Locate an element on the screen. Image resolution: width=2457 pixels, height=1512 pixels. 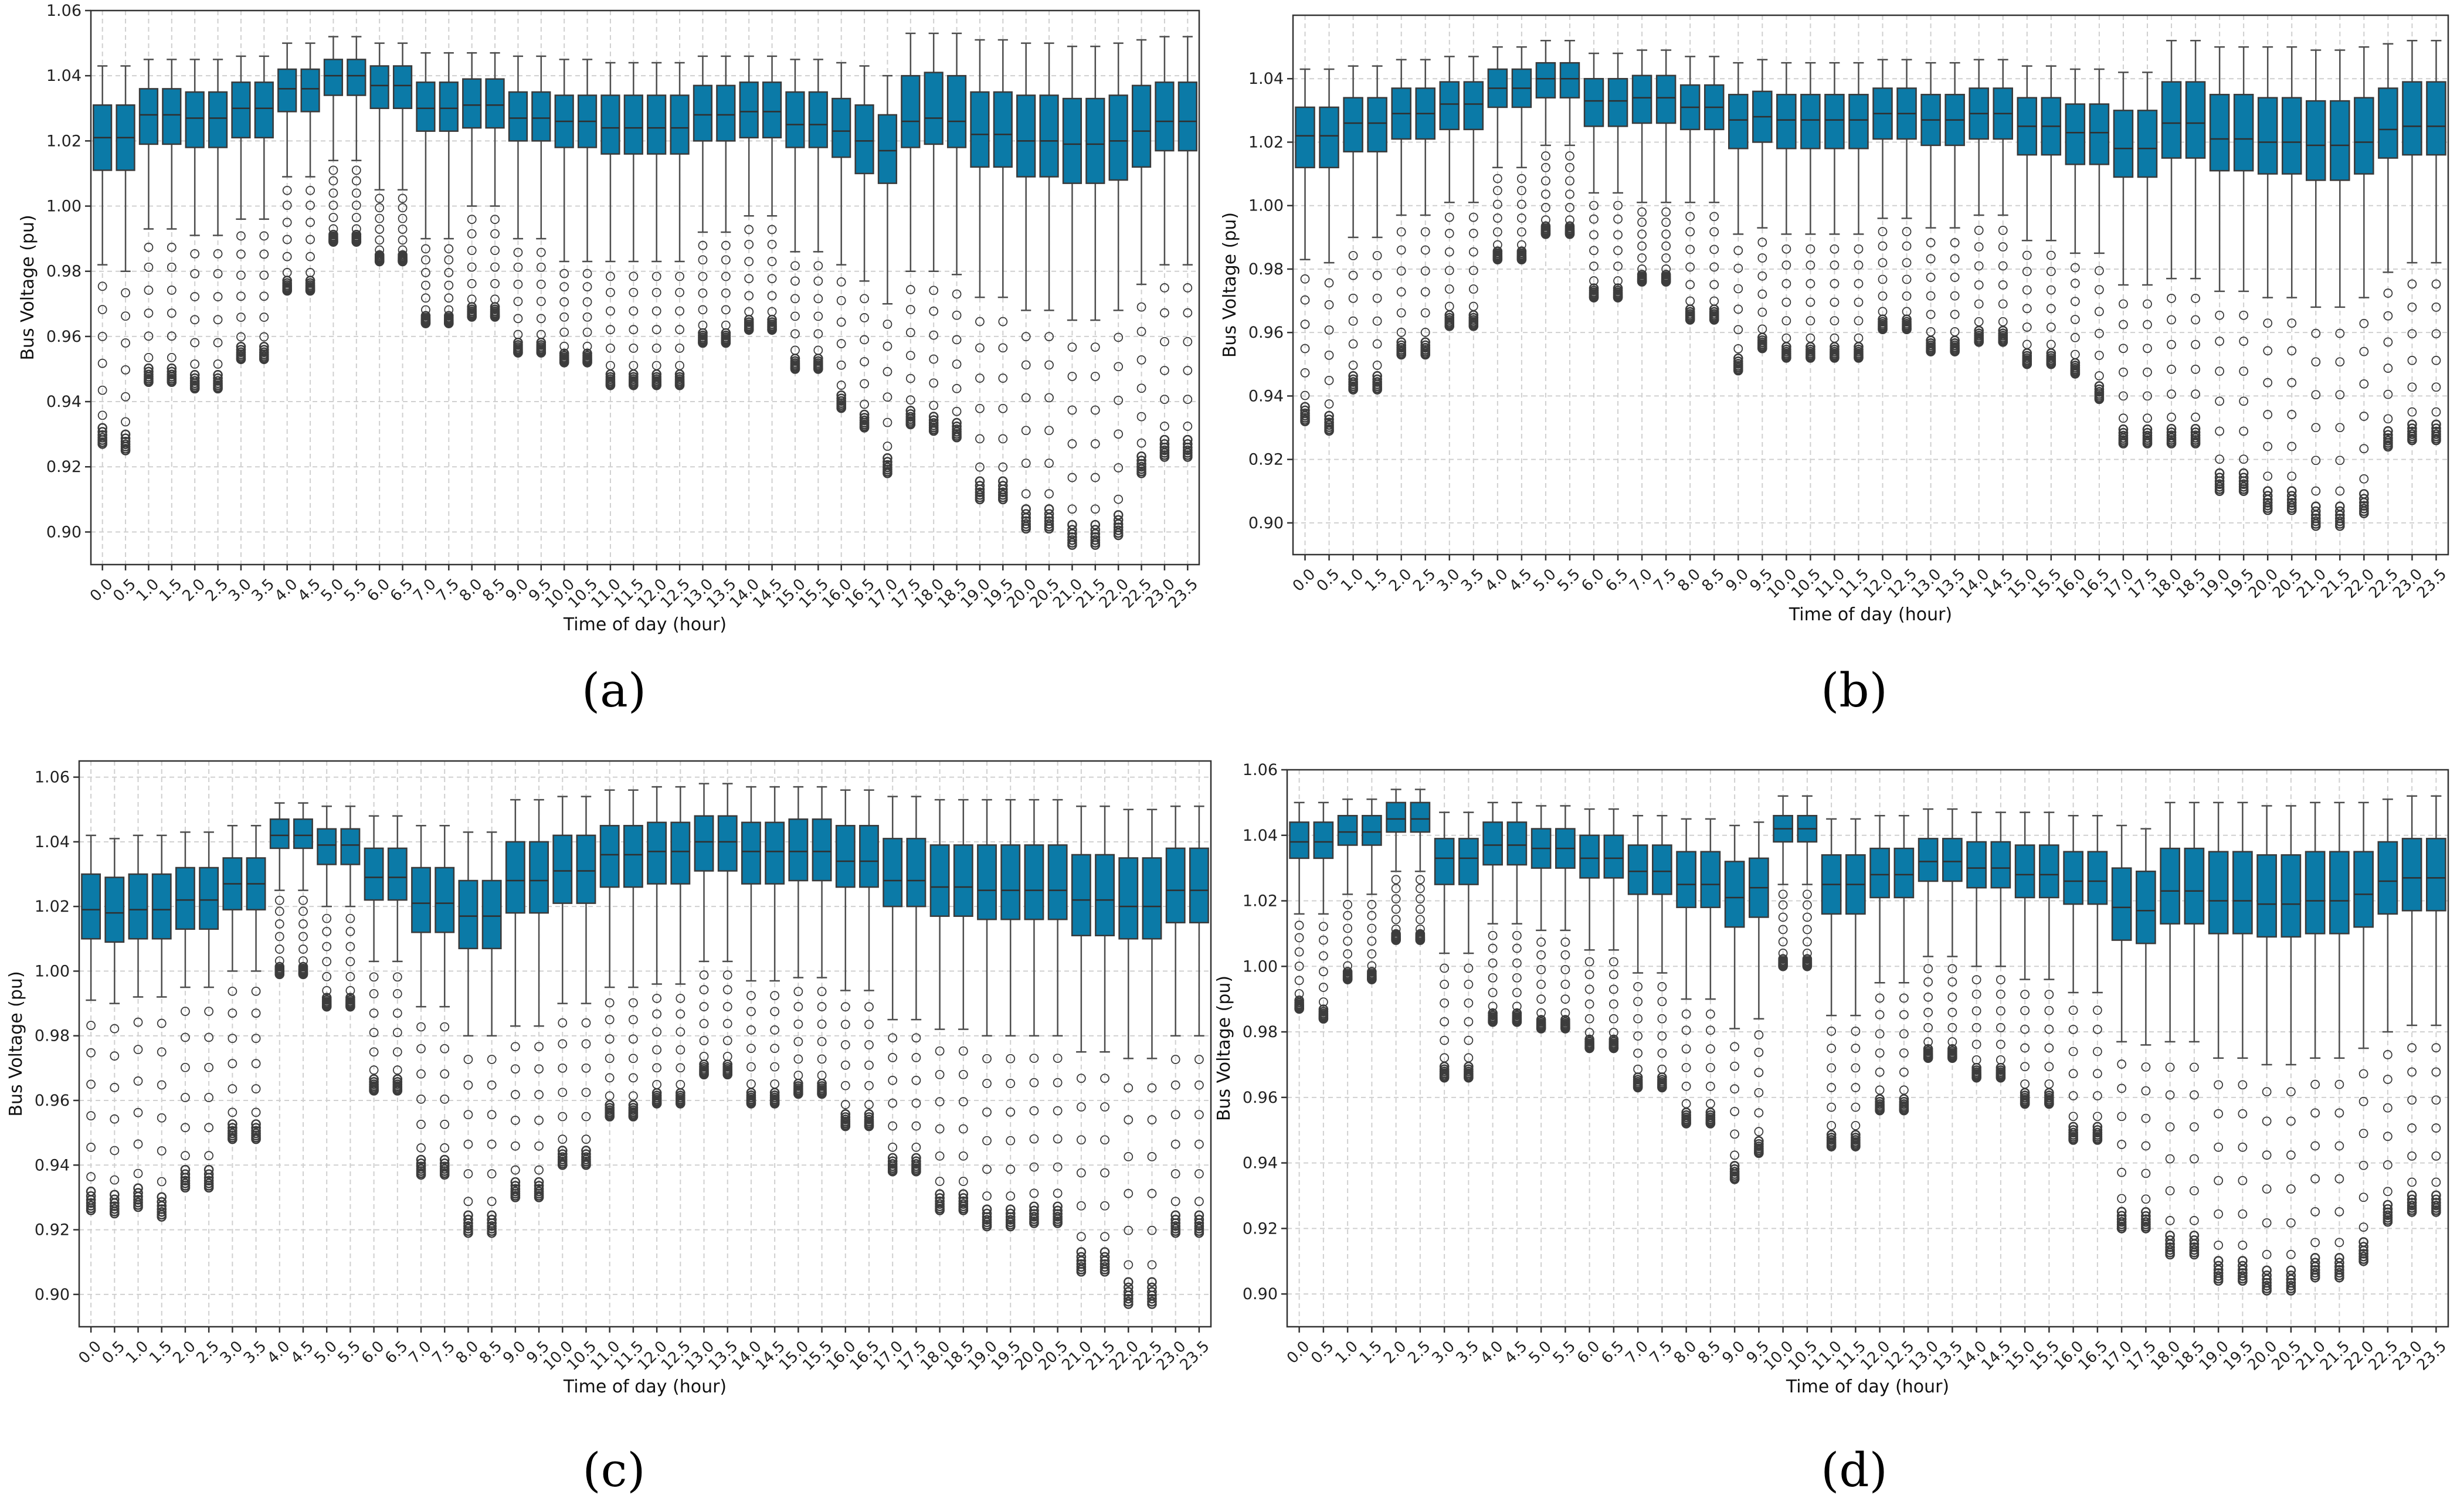
box-0.5 is located at coordinates (115, 1028).